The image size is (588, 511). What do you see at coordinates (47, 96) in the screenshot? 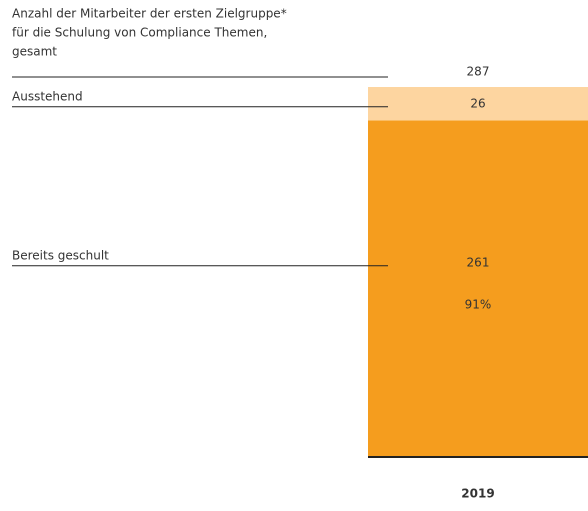
I see `legend-label: Ausstehend` at bounding box center [47, 96].